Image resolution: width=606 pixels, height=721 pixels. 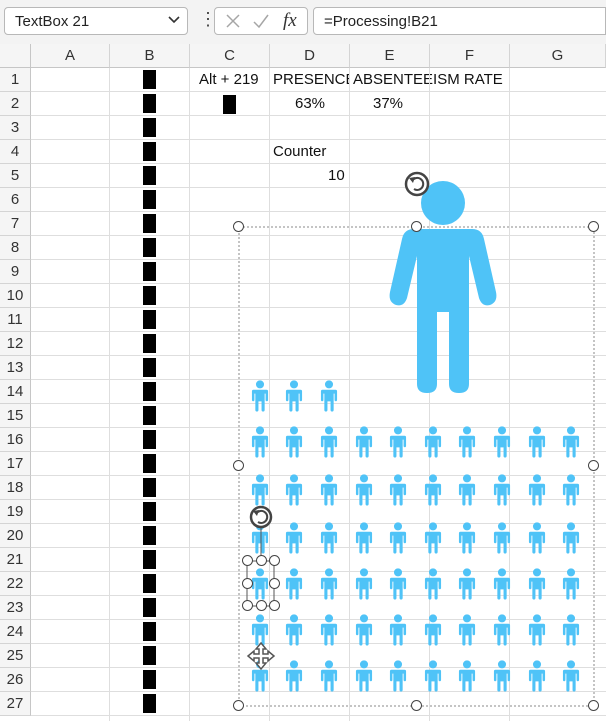 What do you see at coordinates (15, 152) in the screenshot?
I see `row-header: 4` at bounding box center [15, 152].